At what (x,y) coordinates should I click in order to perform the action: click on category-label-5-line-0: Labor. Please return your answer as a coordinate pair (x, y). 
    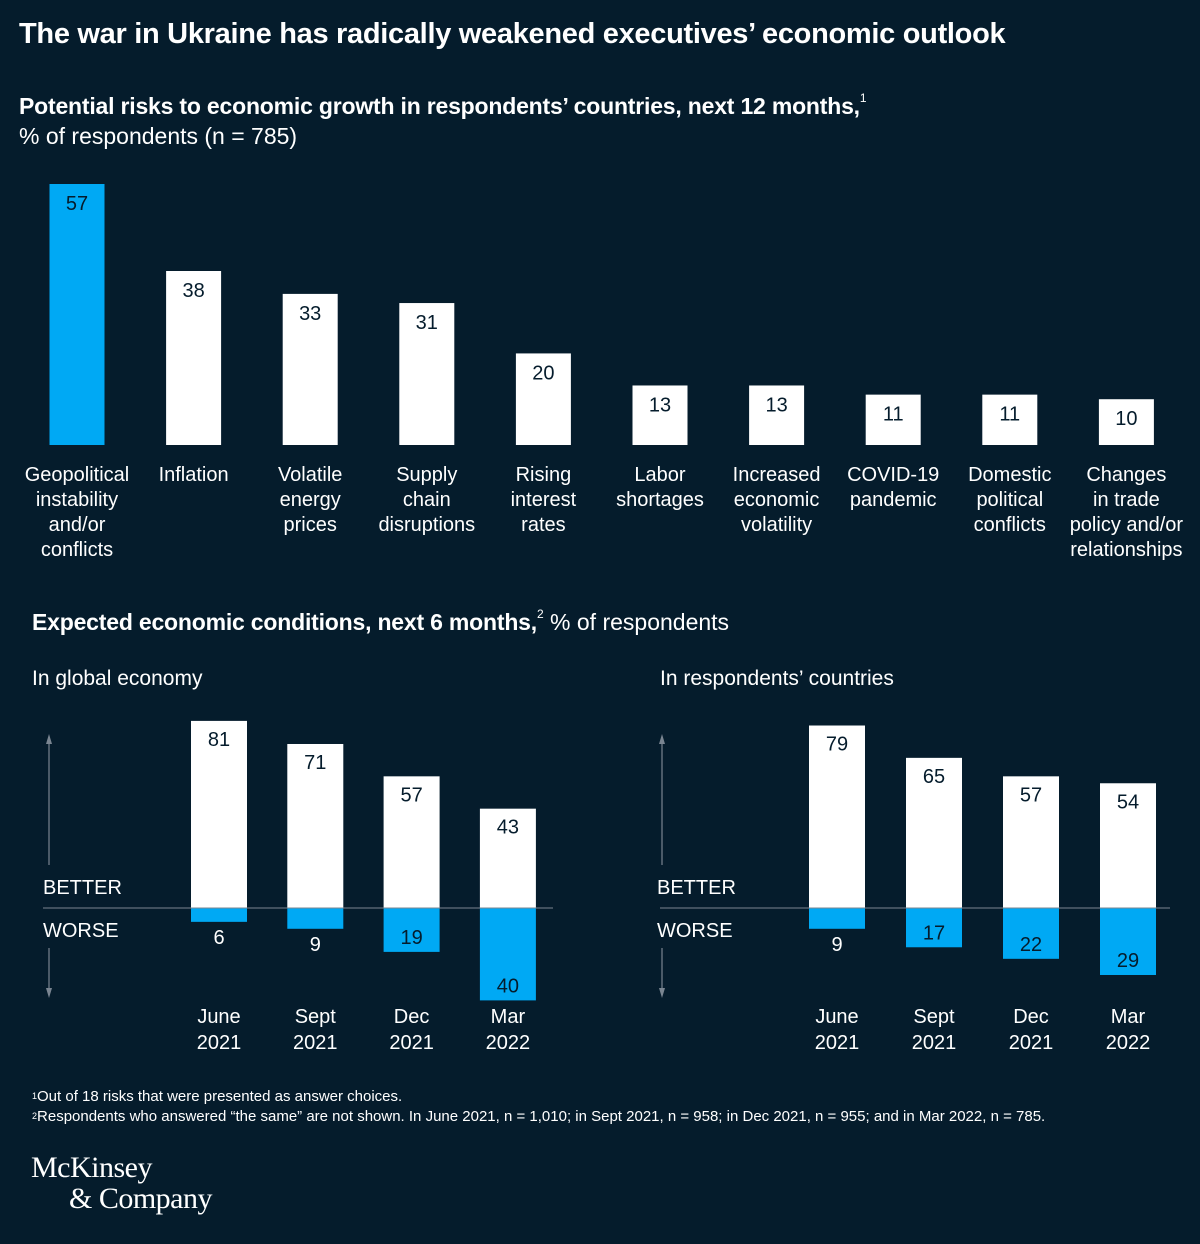
    Looking at the image, I should click on (659, 475).